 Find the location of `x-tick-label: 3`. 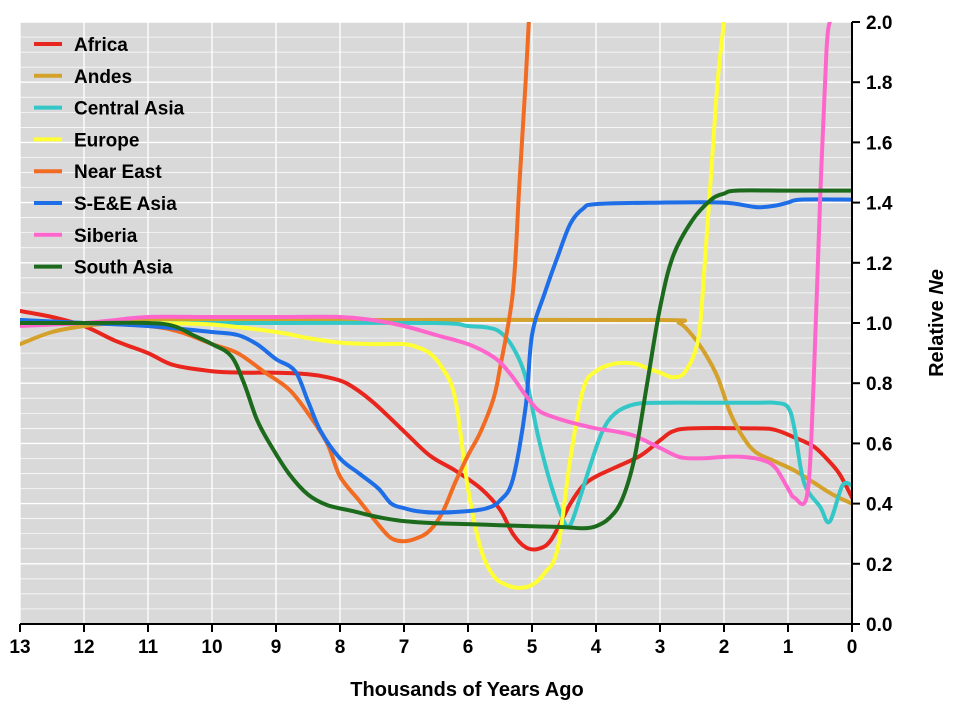

x-tick-label: 3 is located at coordinates (660, 647).